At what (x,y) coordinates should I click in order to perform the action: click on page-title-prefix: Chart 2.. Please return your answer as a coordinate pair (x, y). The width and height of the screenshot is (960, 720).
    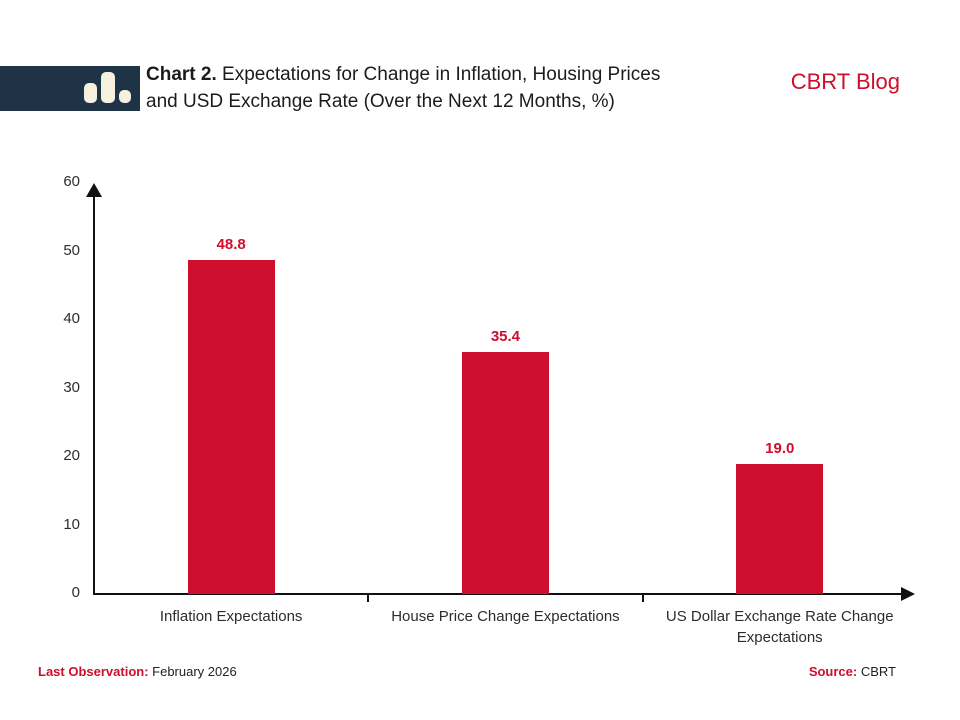
    Looking at the image, I should click on (181, 74).